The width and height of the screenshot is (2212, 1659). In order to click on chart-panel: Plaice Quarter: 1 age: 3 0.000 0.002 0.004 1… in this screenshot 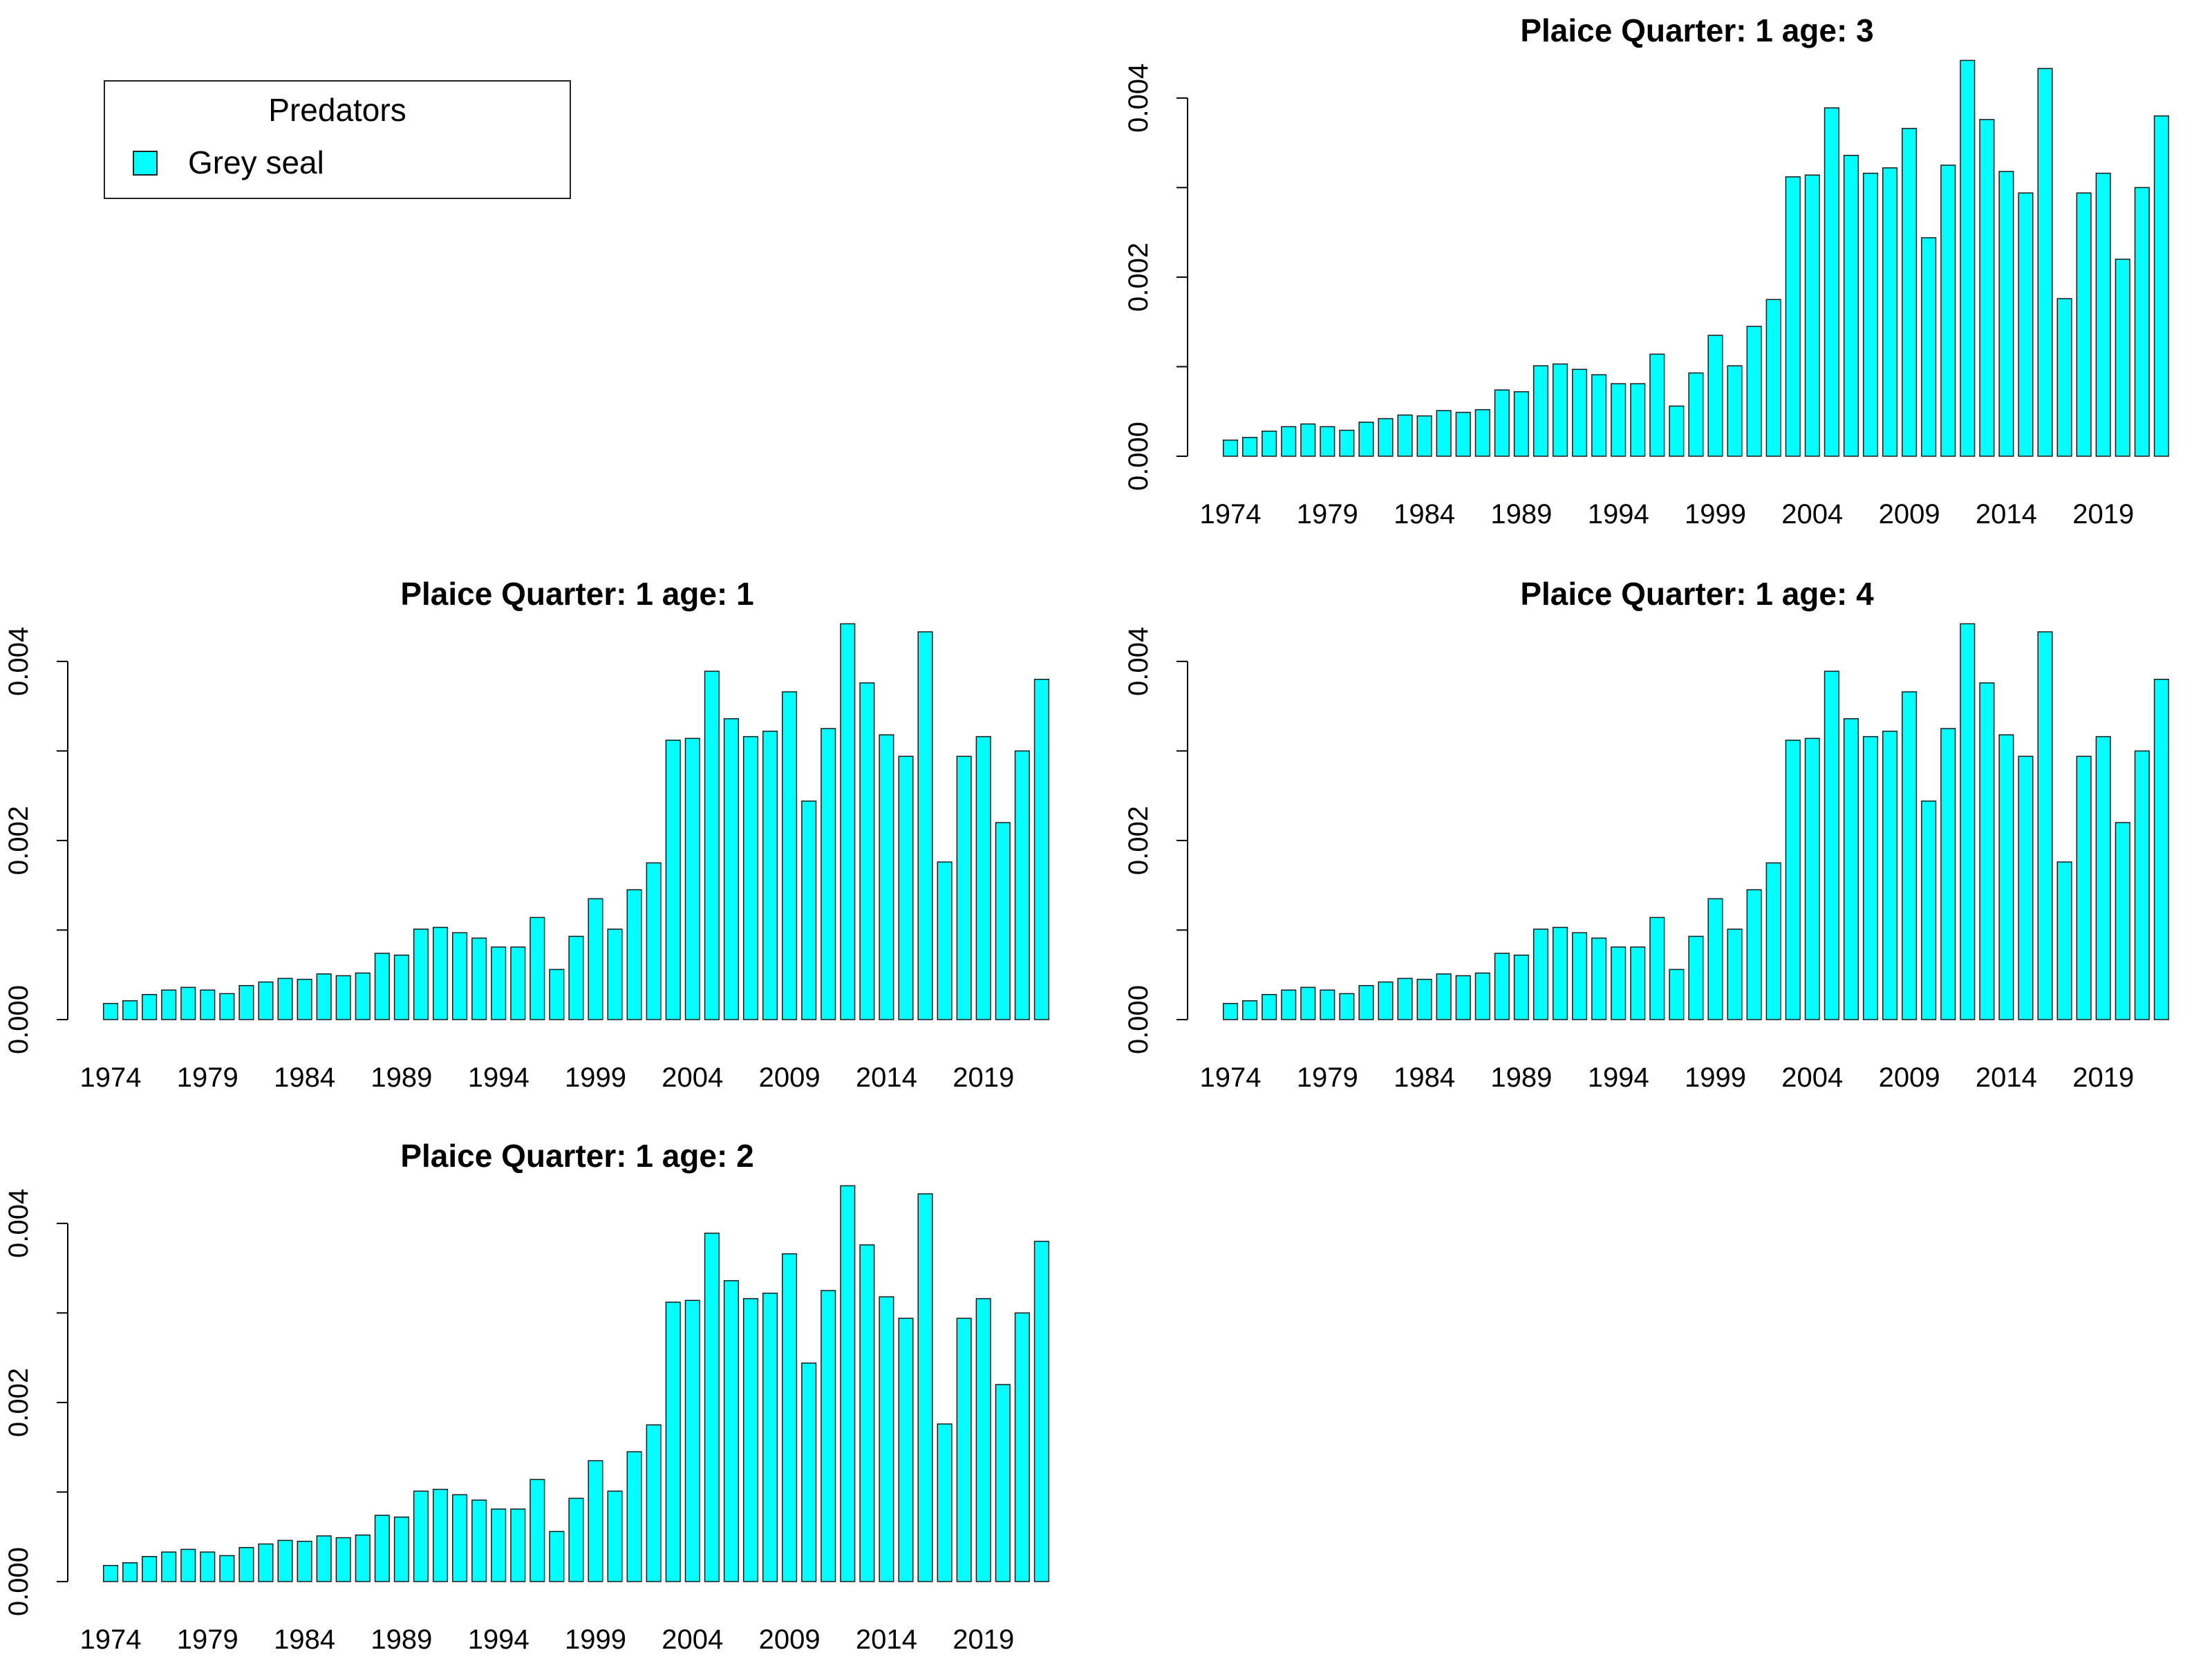, I will do `click(1646, 270)`.